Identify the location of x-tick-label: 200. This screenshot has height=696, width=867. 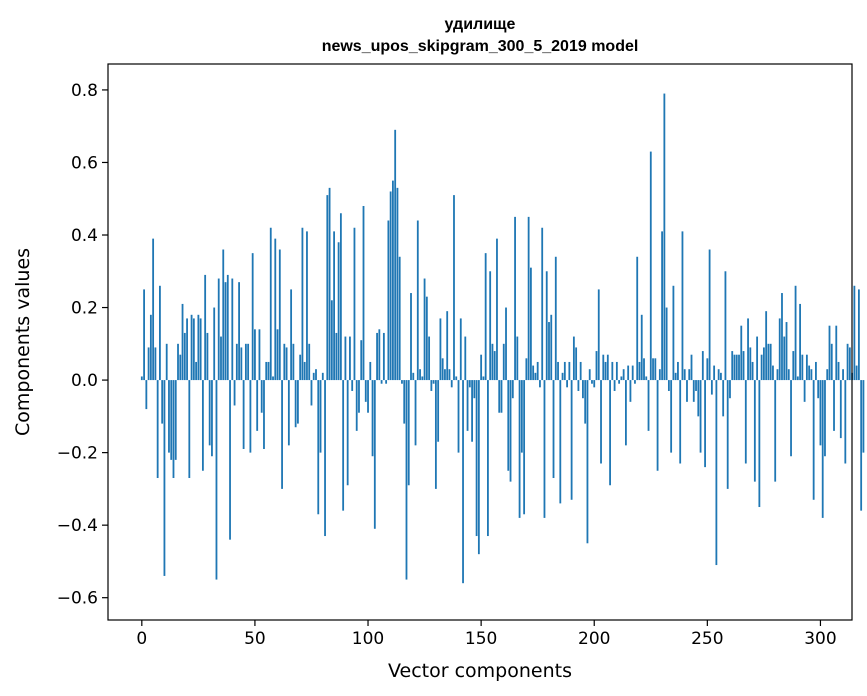
(594, 639).